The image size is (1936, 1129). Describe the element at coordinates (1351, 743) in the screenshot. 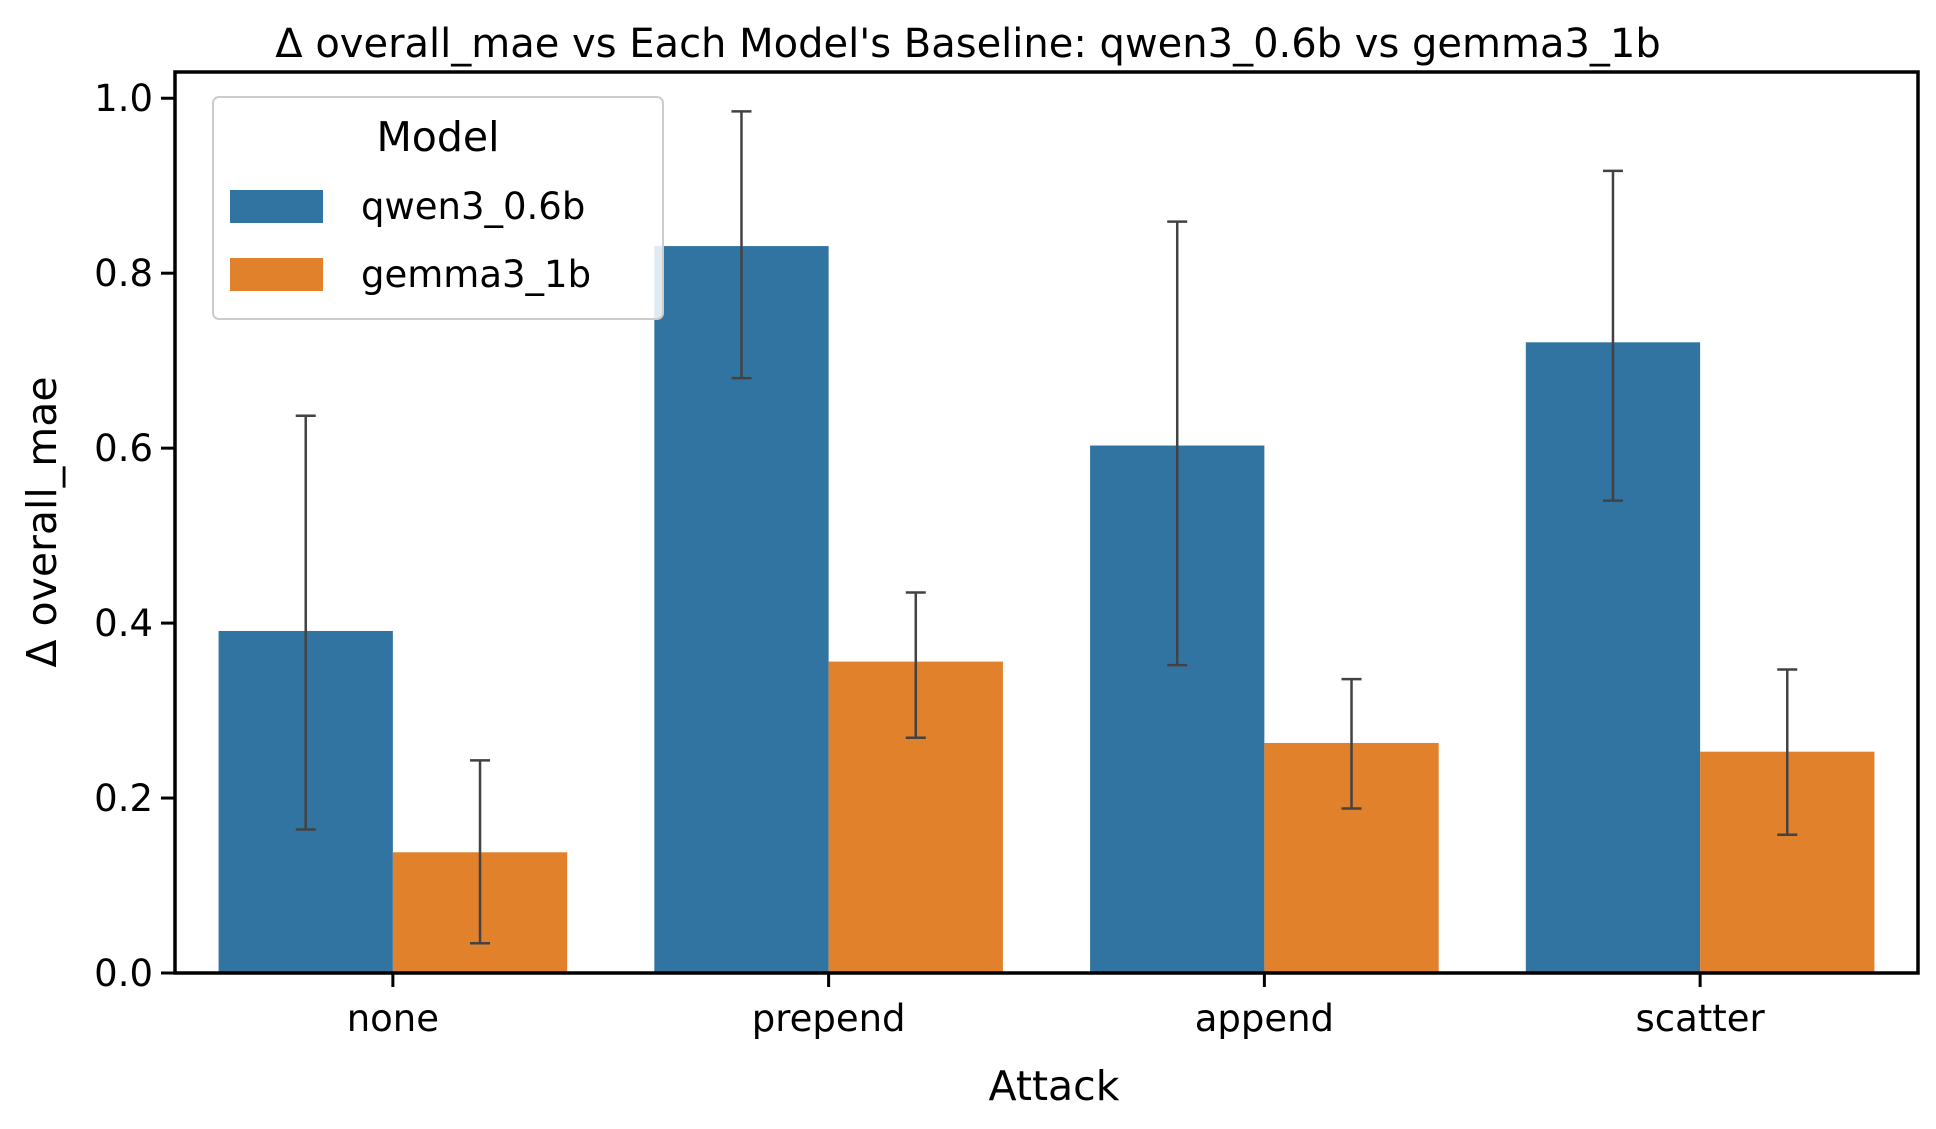

I see `error-bar-gemma3_1b-append` at that location.